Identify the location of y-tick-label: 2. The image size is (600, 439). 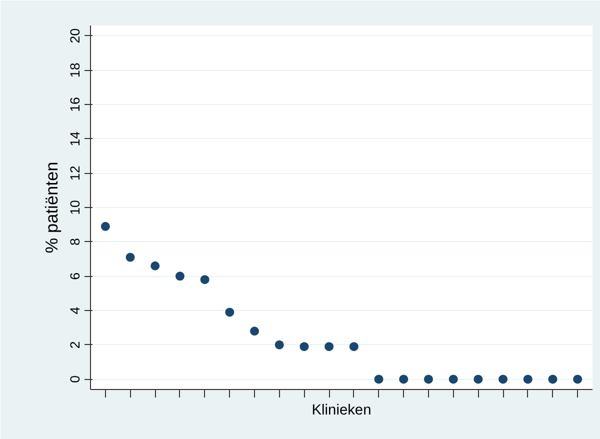
(75, 345).